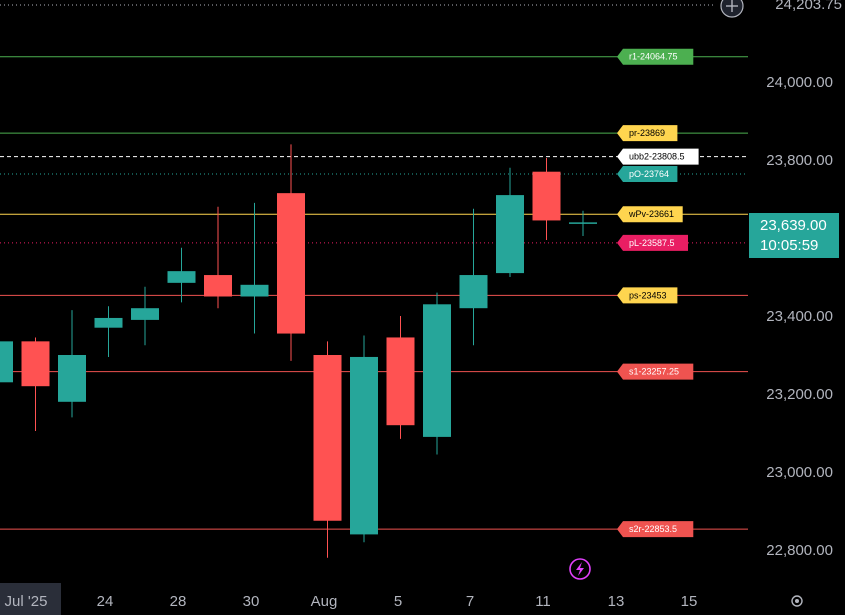  I want to click on level-badge-label: s1-23257.25, so click(654, 372).